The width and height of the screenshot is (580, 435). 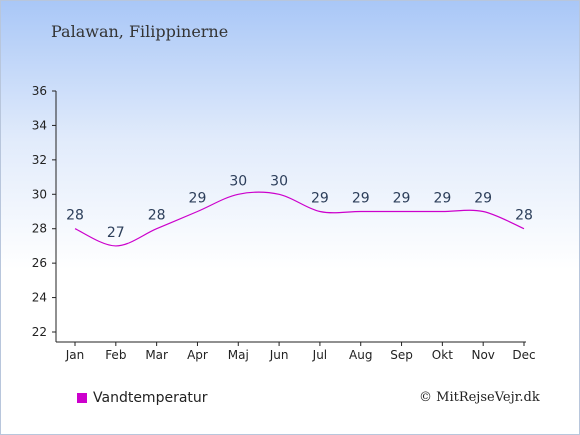 What do you see at coordinates (39, 194) in the screenshot?
I see `y-tick-label: 30` at bounding box center [39, 194].